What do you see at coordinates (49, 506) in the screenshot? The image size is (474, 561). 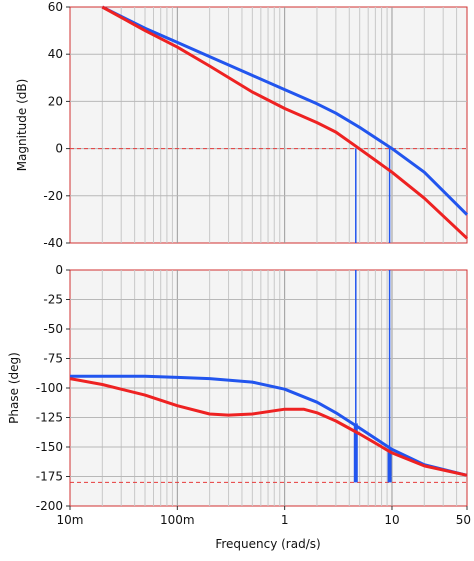 I see `phase-y-tick-label: -200` at bounding box center [49, 506].